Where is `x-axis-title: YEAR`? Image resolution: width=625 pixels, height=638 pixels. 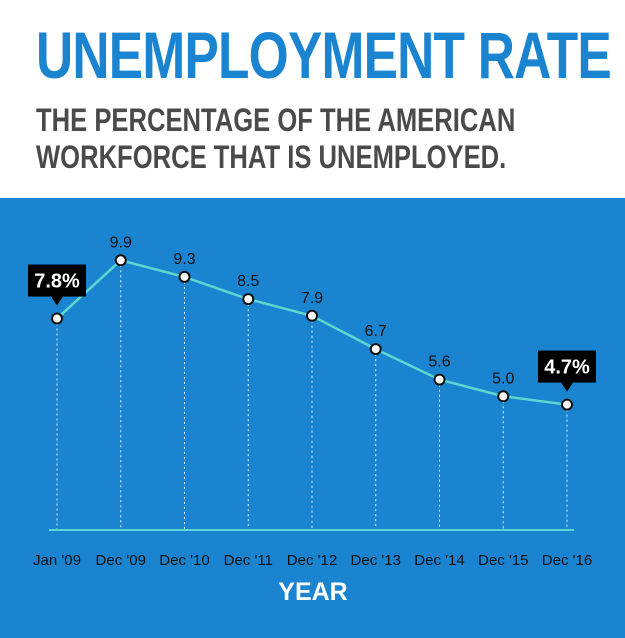
x-axis-title: YEAR is located at coordinates (312, 592).